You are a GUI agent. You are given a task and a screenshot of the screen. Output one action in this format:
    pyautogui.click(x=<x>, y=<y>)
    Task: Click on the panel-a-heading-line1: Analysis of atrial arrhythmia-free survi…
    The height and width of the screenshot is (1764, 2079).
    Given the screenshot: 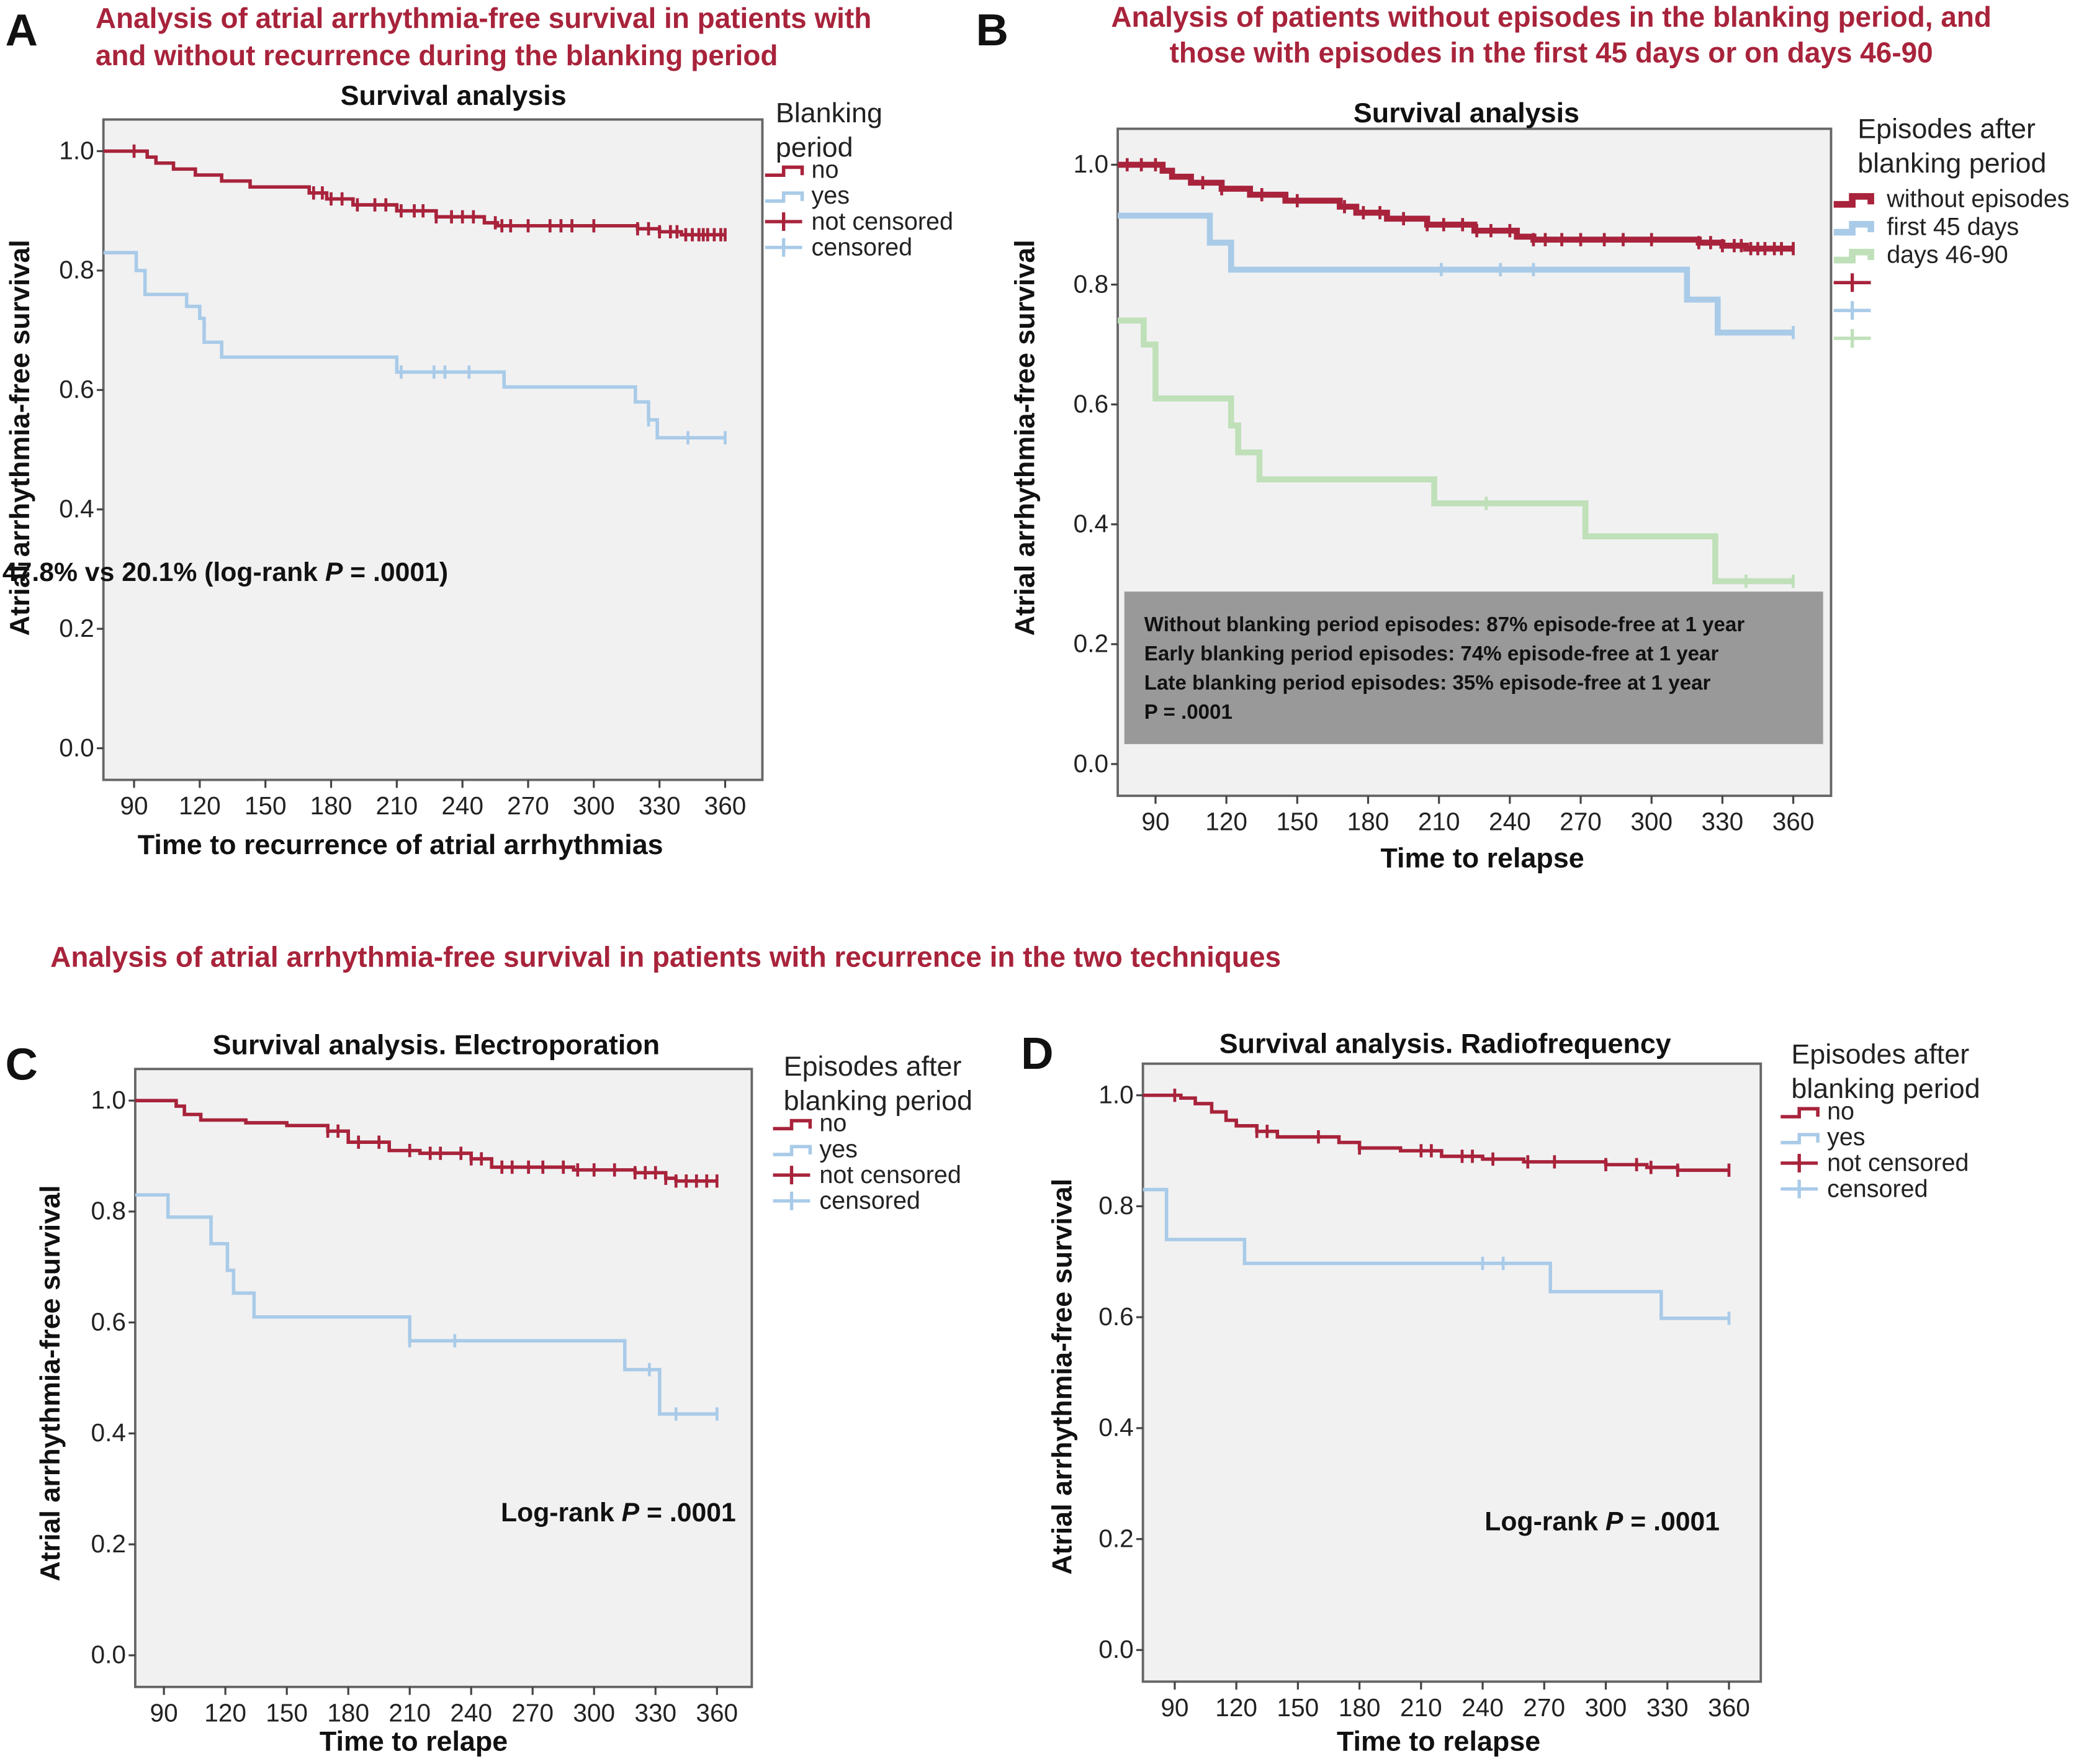 What is the action you would take?
    pyautogui.click(x=483, y=18)
    